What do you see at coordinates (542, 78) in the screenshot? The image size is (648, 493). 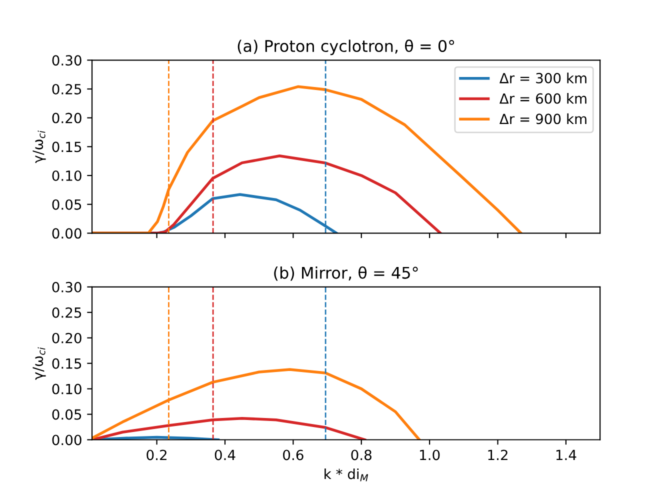 I see `legend-label: Δr = 300 km` at bounding box center [542, 78].